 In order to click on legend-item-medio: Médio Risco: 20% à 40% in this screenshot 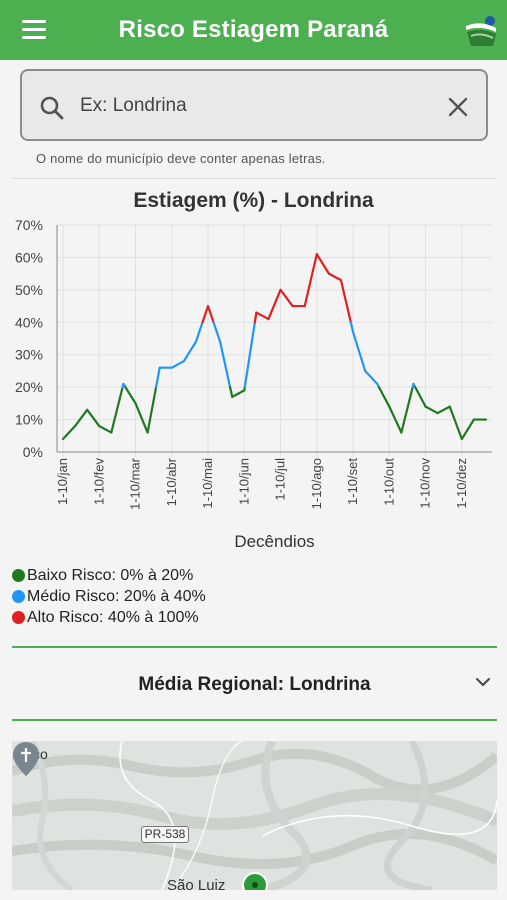, I will do `click(109, 596)`.